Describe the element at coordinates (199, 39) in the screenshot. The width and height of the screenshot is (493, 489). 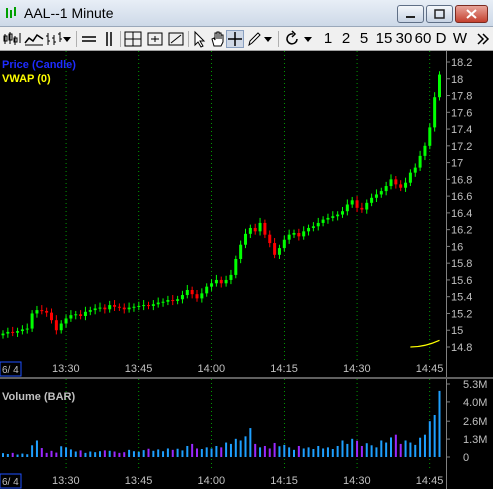
I see `select-tool-button` at that location.